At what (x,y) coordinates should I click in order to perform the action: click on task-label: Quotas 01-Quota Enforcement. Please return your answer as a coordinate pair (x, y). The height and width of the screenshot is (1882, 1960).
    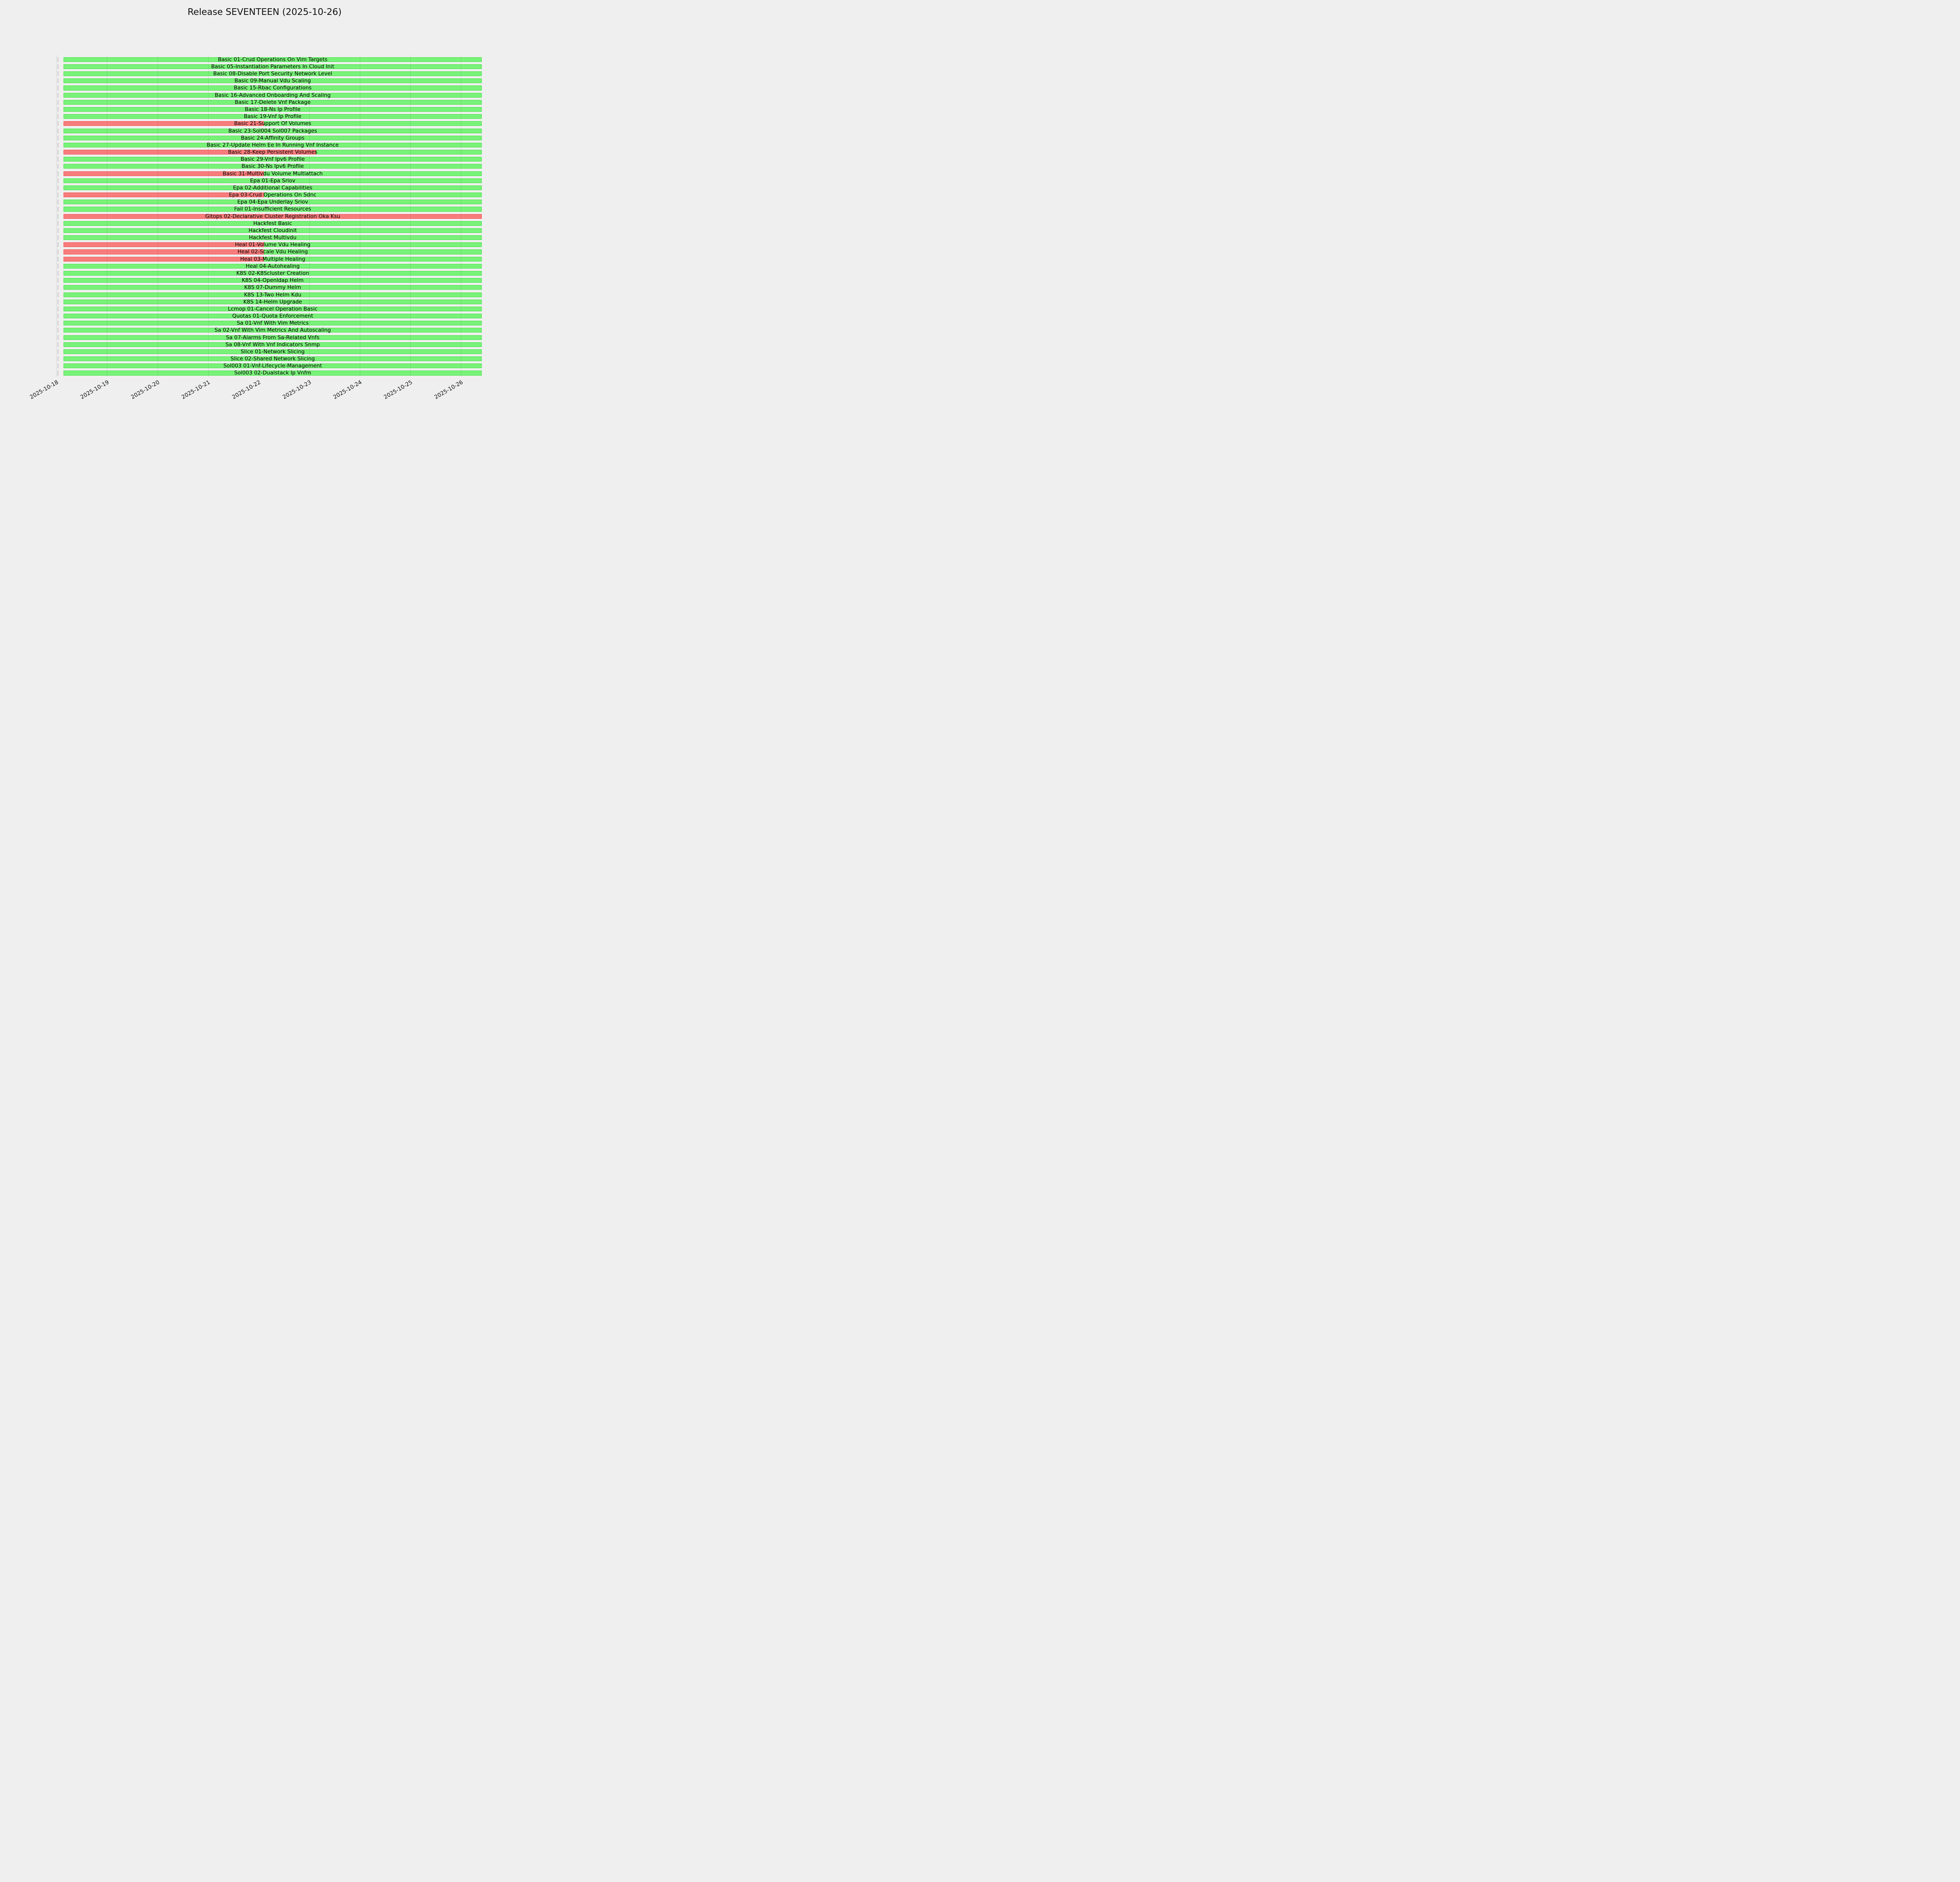
    Looking at the image, I should click on (272, 316).